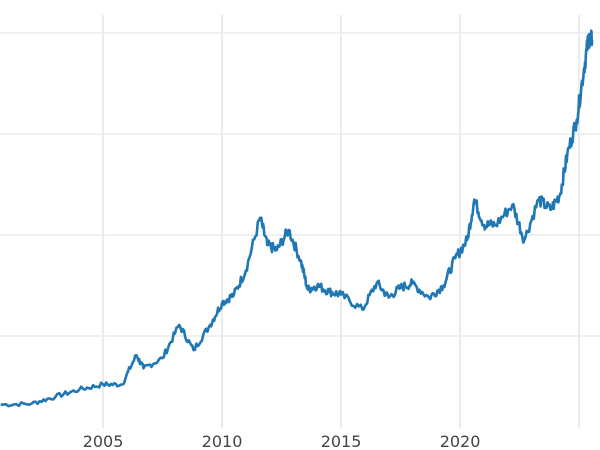 The height and width of the screenshot is (450, 600). I want to click on x-tick-label: 2020, so click(460, 441).